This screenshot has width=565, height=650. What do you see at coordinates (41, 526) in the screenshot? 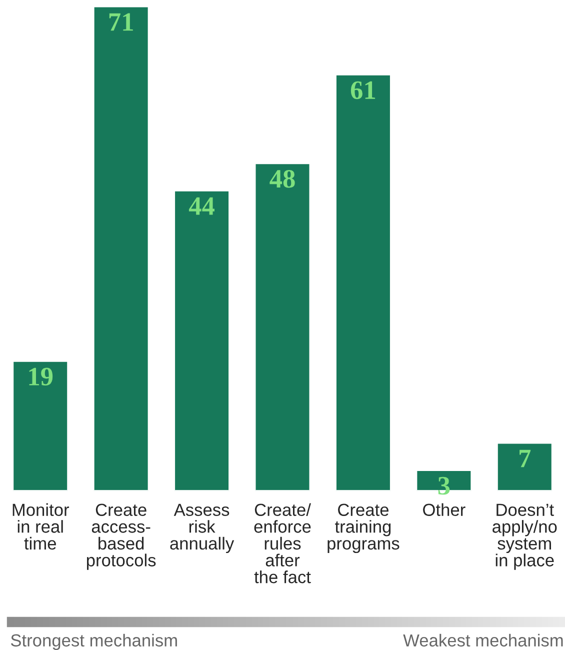
I see `x-tick-label: Monitor in real time` at bounding box center [41, 526].